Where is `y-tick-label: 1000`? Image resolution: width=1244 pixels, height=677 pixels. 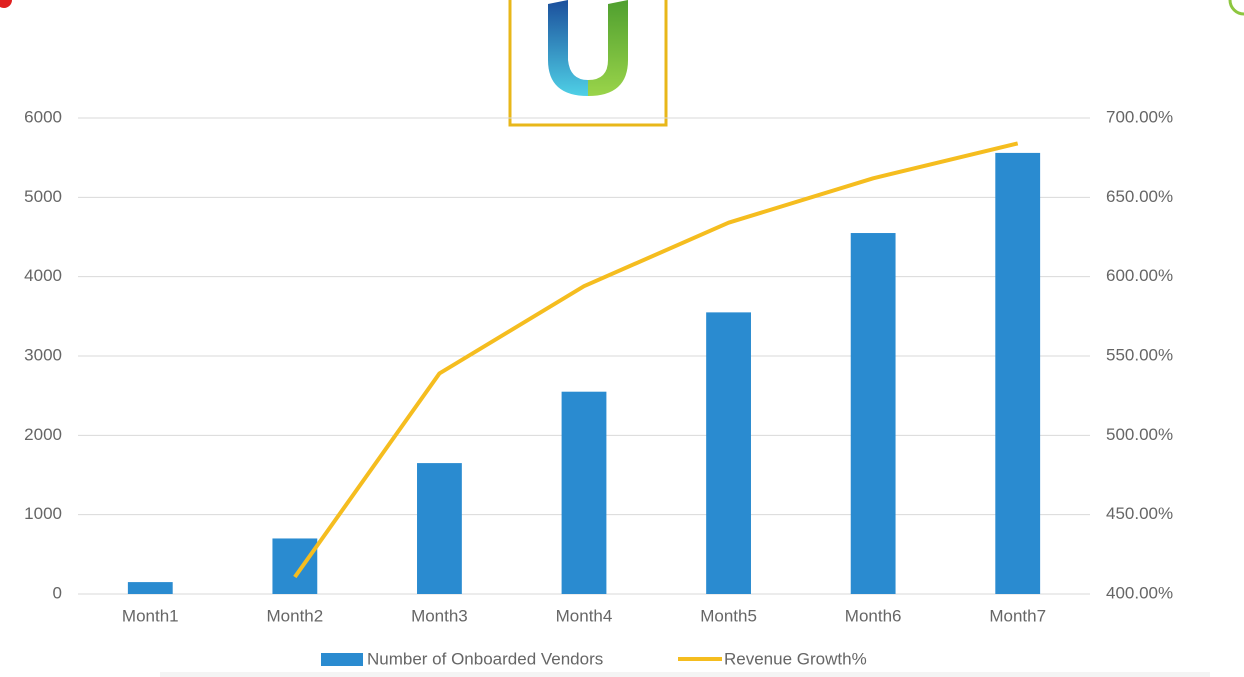 y-tick-label: 1000 is located at coordinates (43, 513).